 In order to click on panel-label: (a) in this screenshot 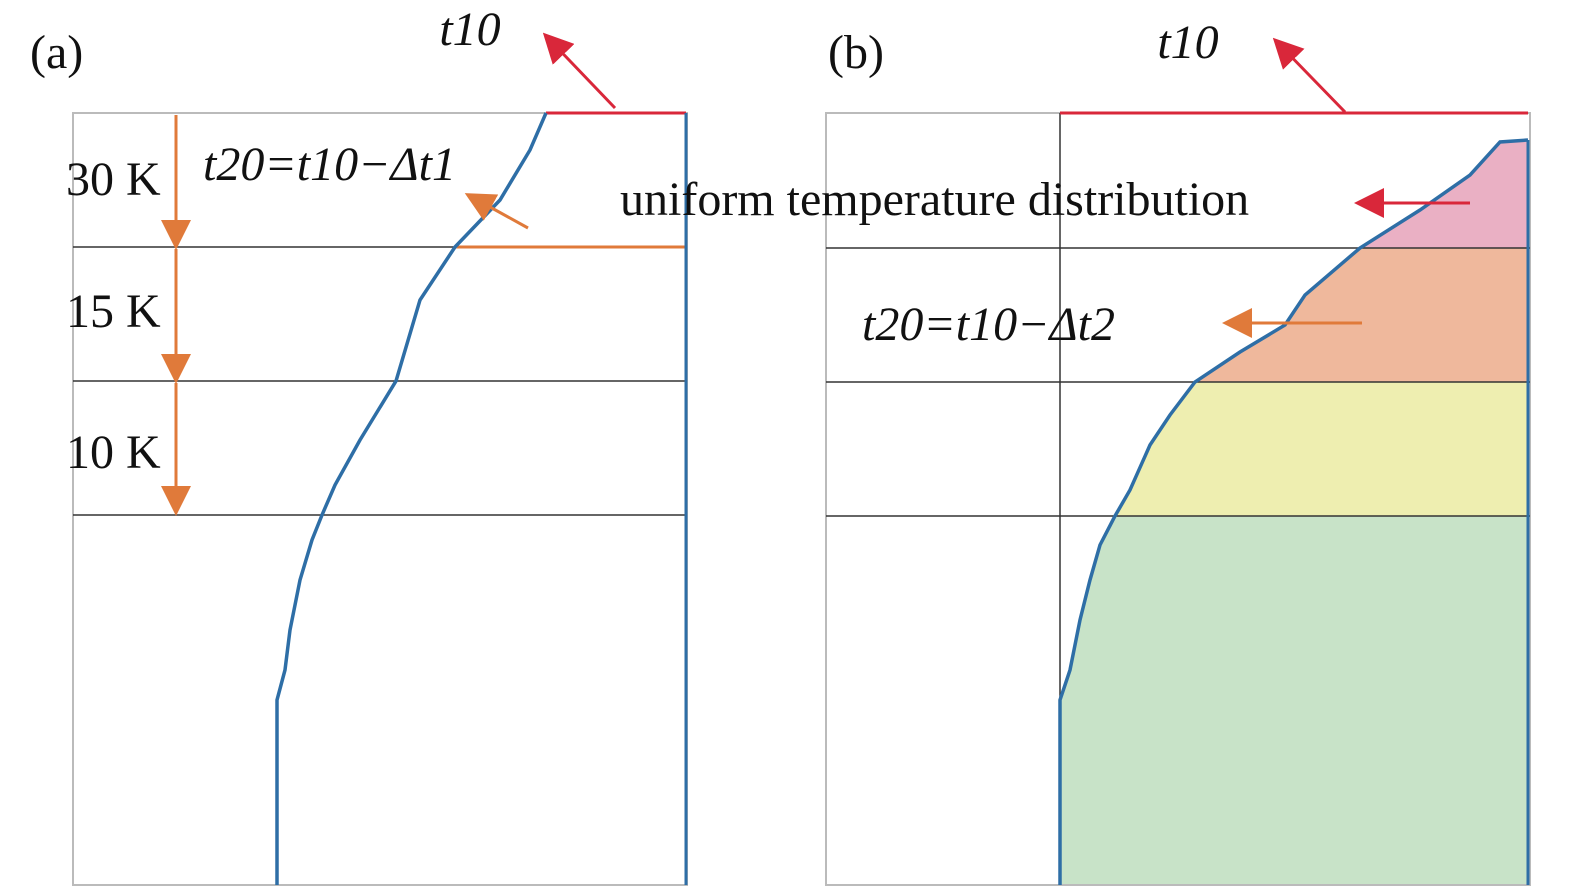, I will do `click(56, 52)`.